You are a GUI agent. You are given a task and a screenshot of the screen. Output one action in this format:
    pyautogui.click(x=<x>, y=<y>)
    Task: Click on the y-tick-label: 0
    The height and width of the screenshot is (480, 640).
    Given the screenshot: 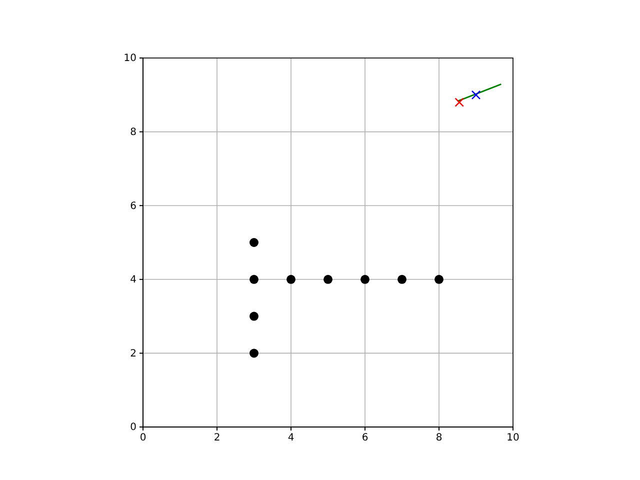 What is the action you would take?
    pyautogui.click(x=133, y=428)
    